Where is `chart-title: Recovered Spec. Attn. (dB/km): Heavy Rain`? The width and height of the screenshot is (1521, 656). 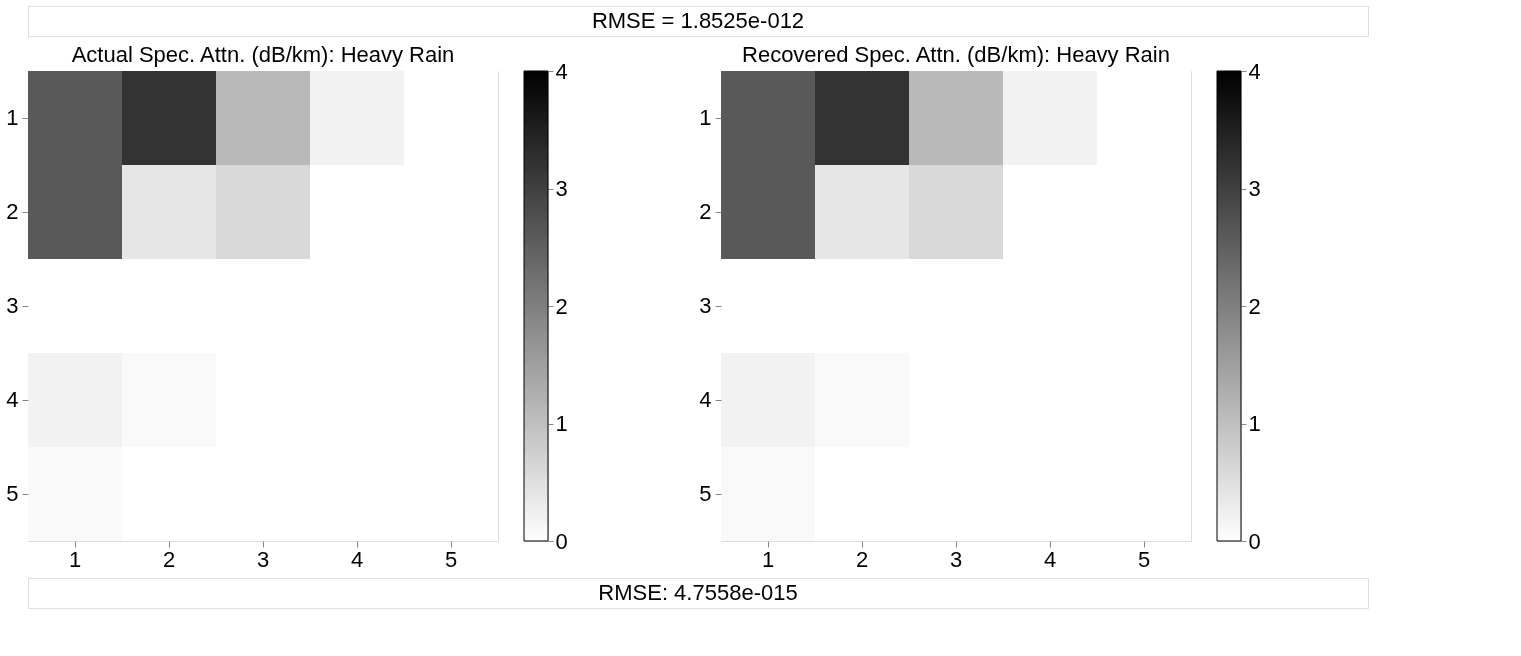 chart-title: Recovered Spec. Attn. (dB/km): Heavy Rain is located at coordinates (956, 54).